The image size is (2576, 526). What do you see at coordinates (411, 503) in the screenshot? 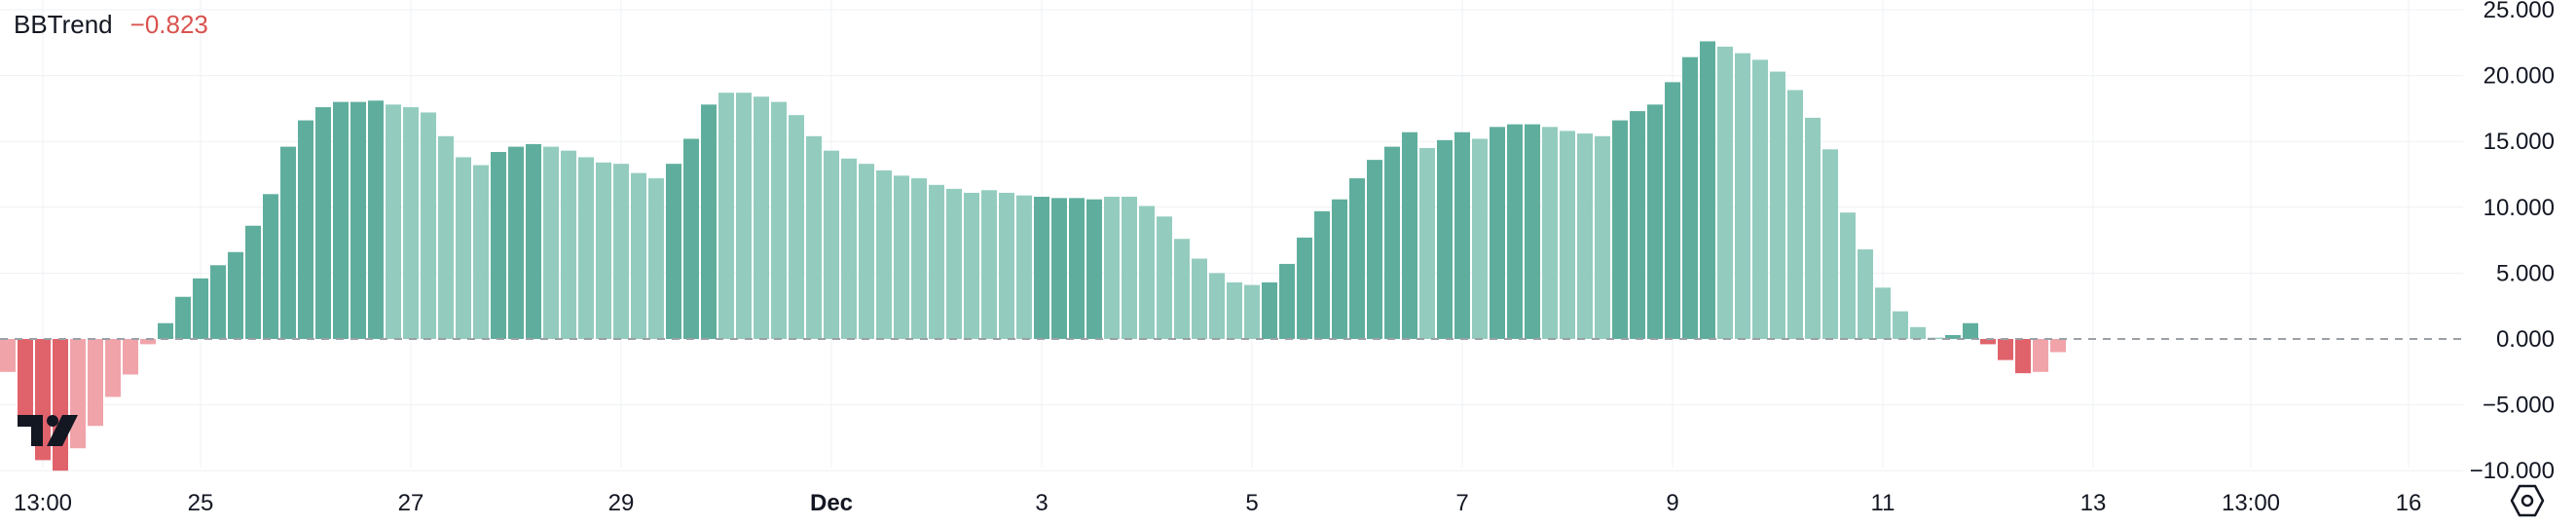
I see `x-tick-label: 27` at bounding box center [411, 503].